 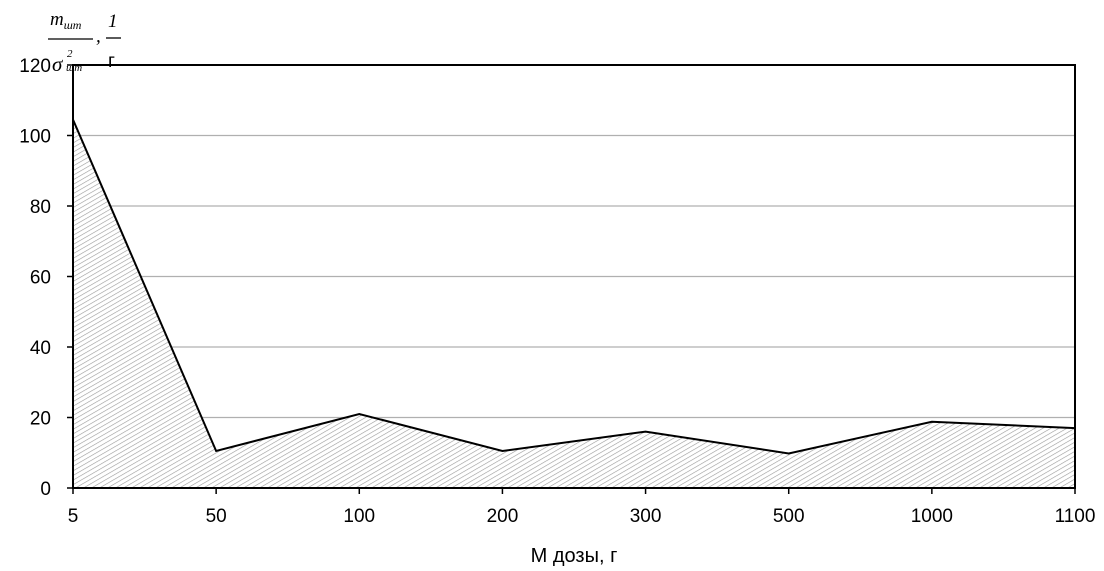 What do you see at coordinates (111, 61) in the screenshot?
I see `ylabel-unit-denominator: г` at bounding box center [111, 61].